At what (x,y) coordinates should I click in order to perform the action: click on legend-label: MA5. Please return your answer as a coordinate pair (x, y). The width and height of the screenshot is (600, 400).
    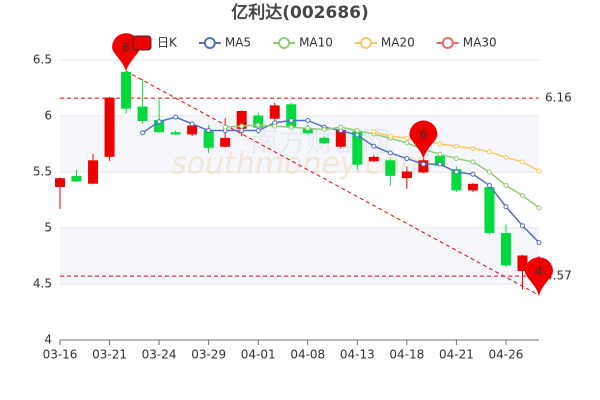
    Looking at the image, I should click on (238, 43).